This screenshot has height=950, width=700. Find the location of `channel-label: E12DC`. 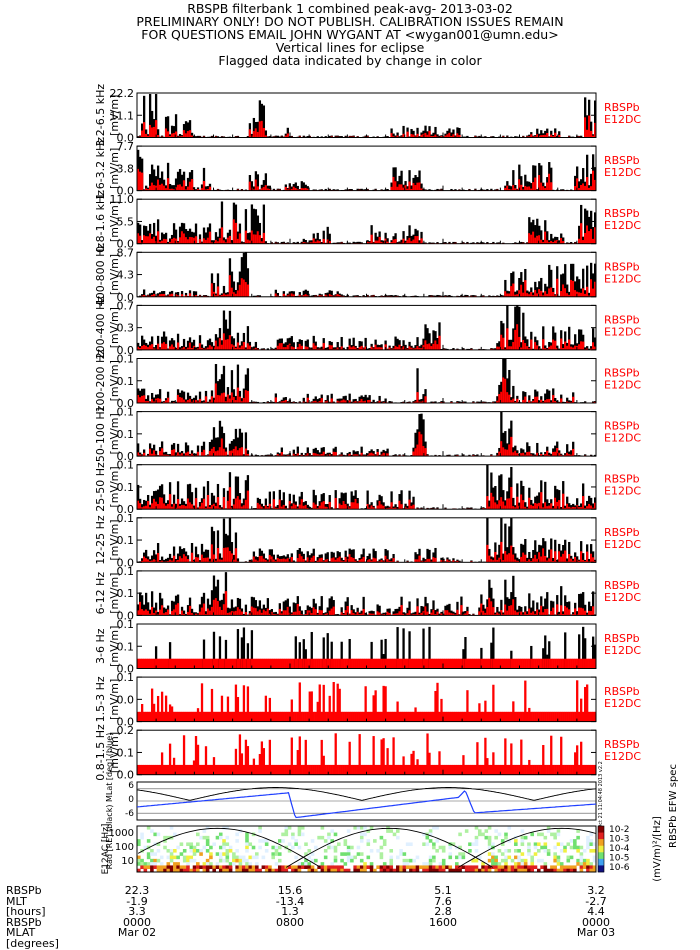

channel-label: E12DC is located at coordinates (622, 597).